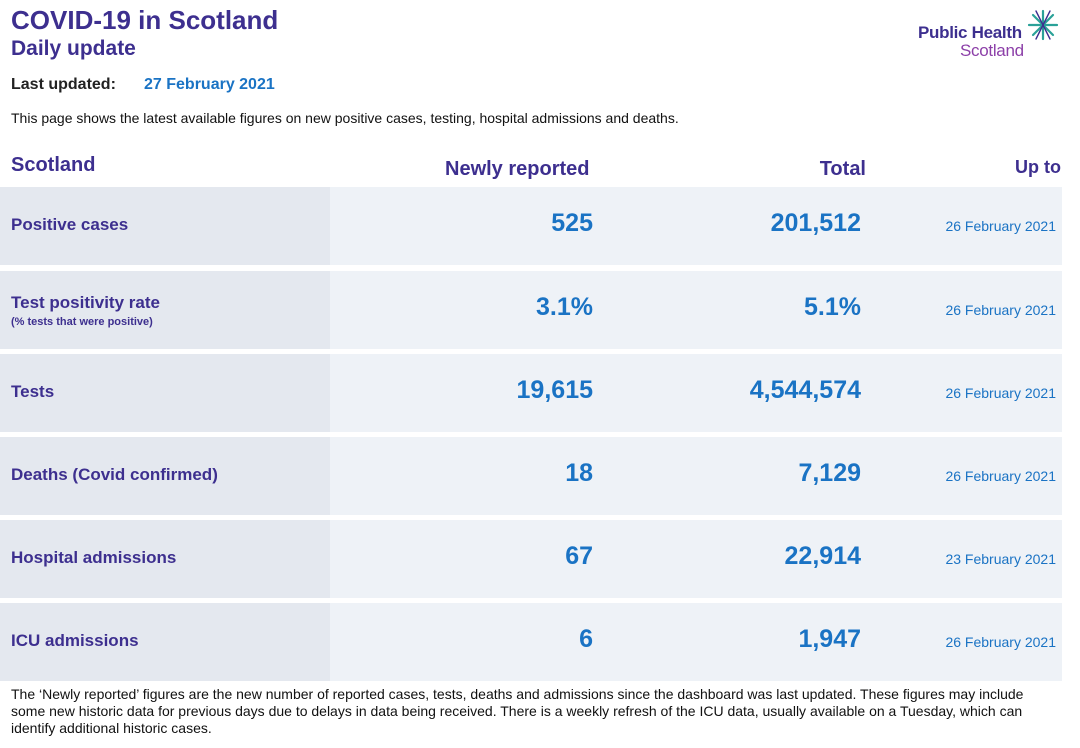 The image size is (1080, 748). What do you see at coordinates (970, 32) in the screenshot?
I see `logo-text-line1: Public Health` at bounding box center [970, 32].